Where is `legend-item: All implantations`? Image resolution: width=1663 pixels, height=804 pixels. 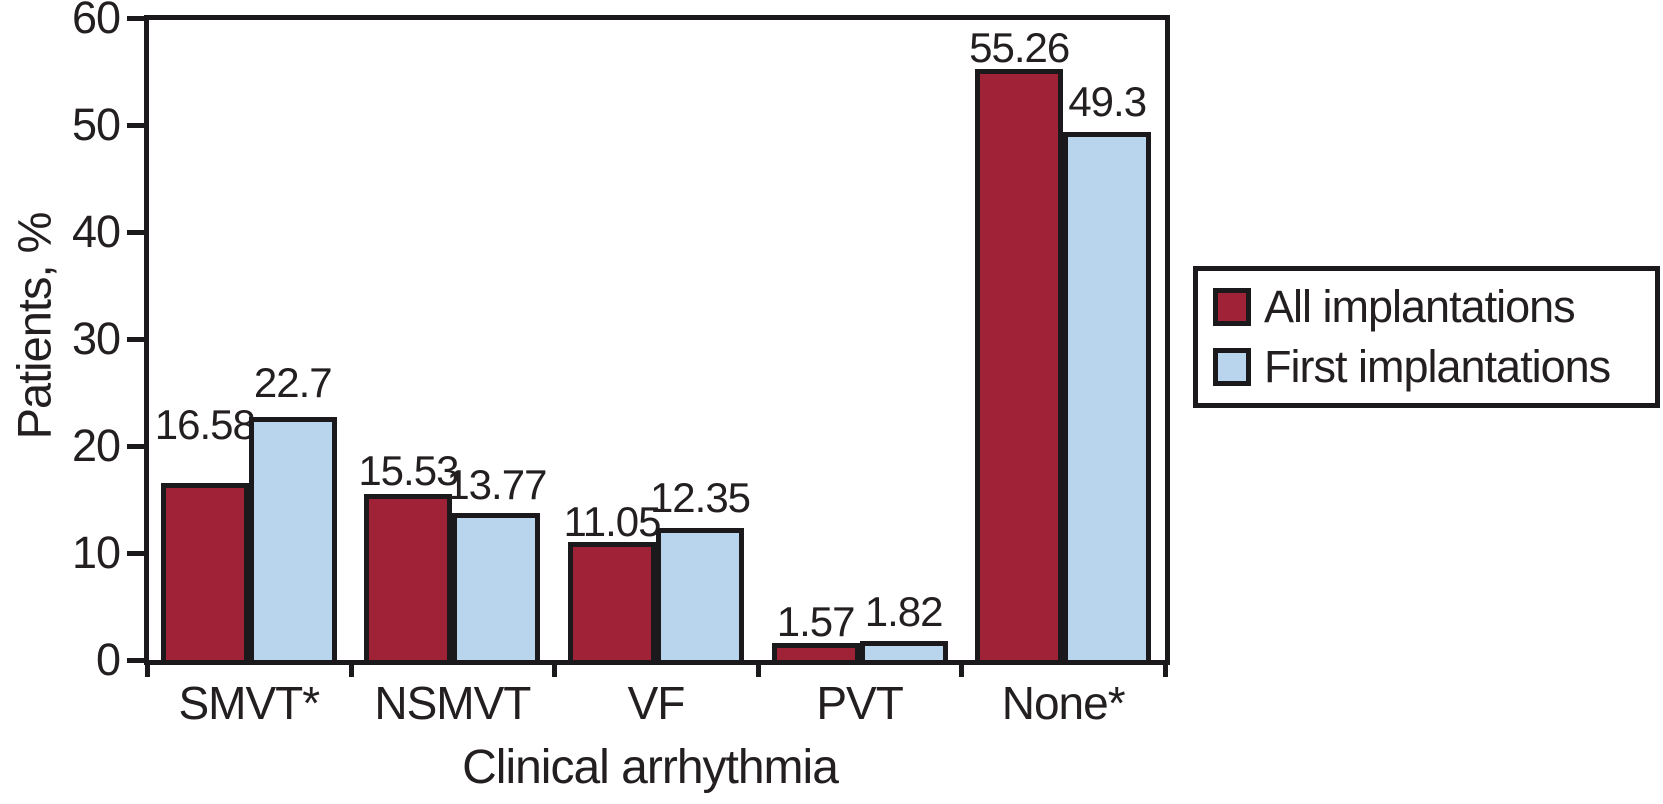 legend-item: All implantations is located at coordinates (1434, 307).